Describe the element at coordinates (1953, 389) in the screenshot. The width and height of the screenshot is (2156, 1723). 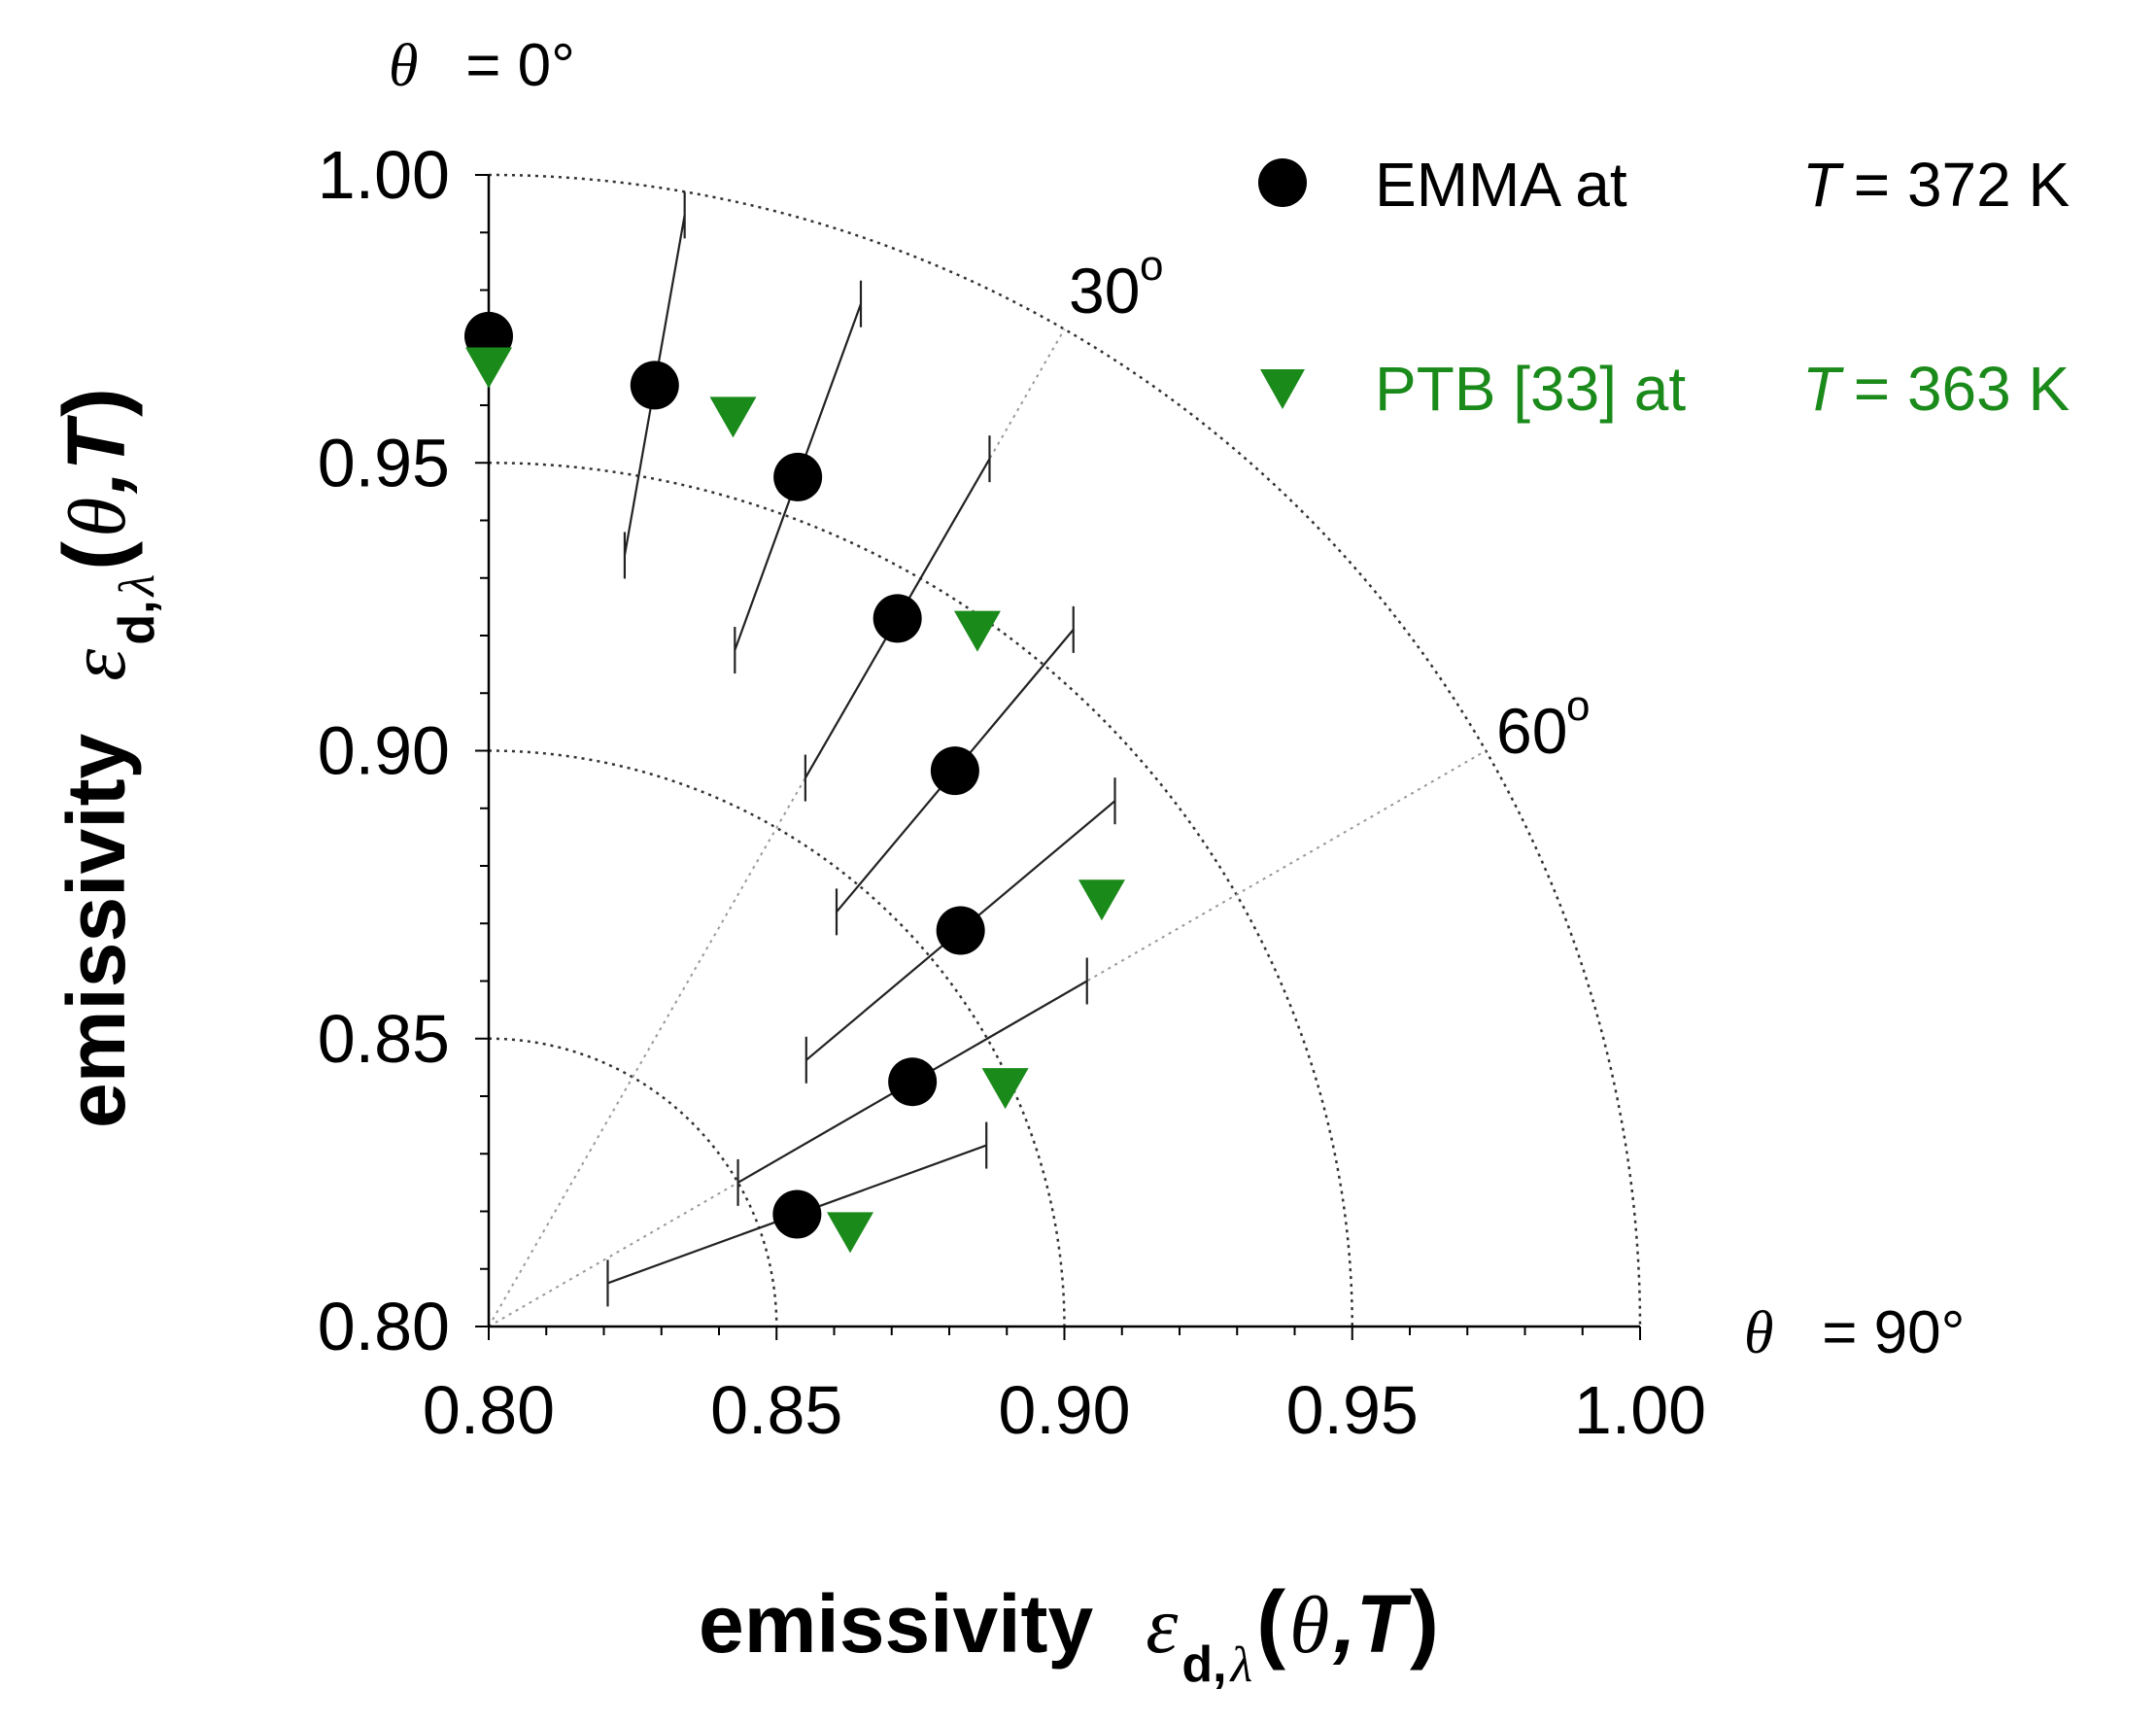
I see `legend-ptb-temperature: = 363 K` at that location.